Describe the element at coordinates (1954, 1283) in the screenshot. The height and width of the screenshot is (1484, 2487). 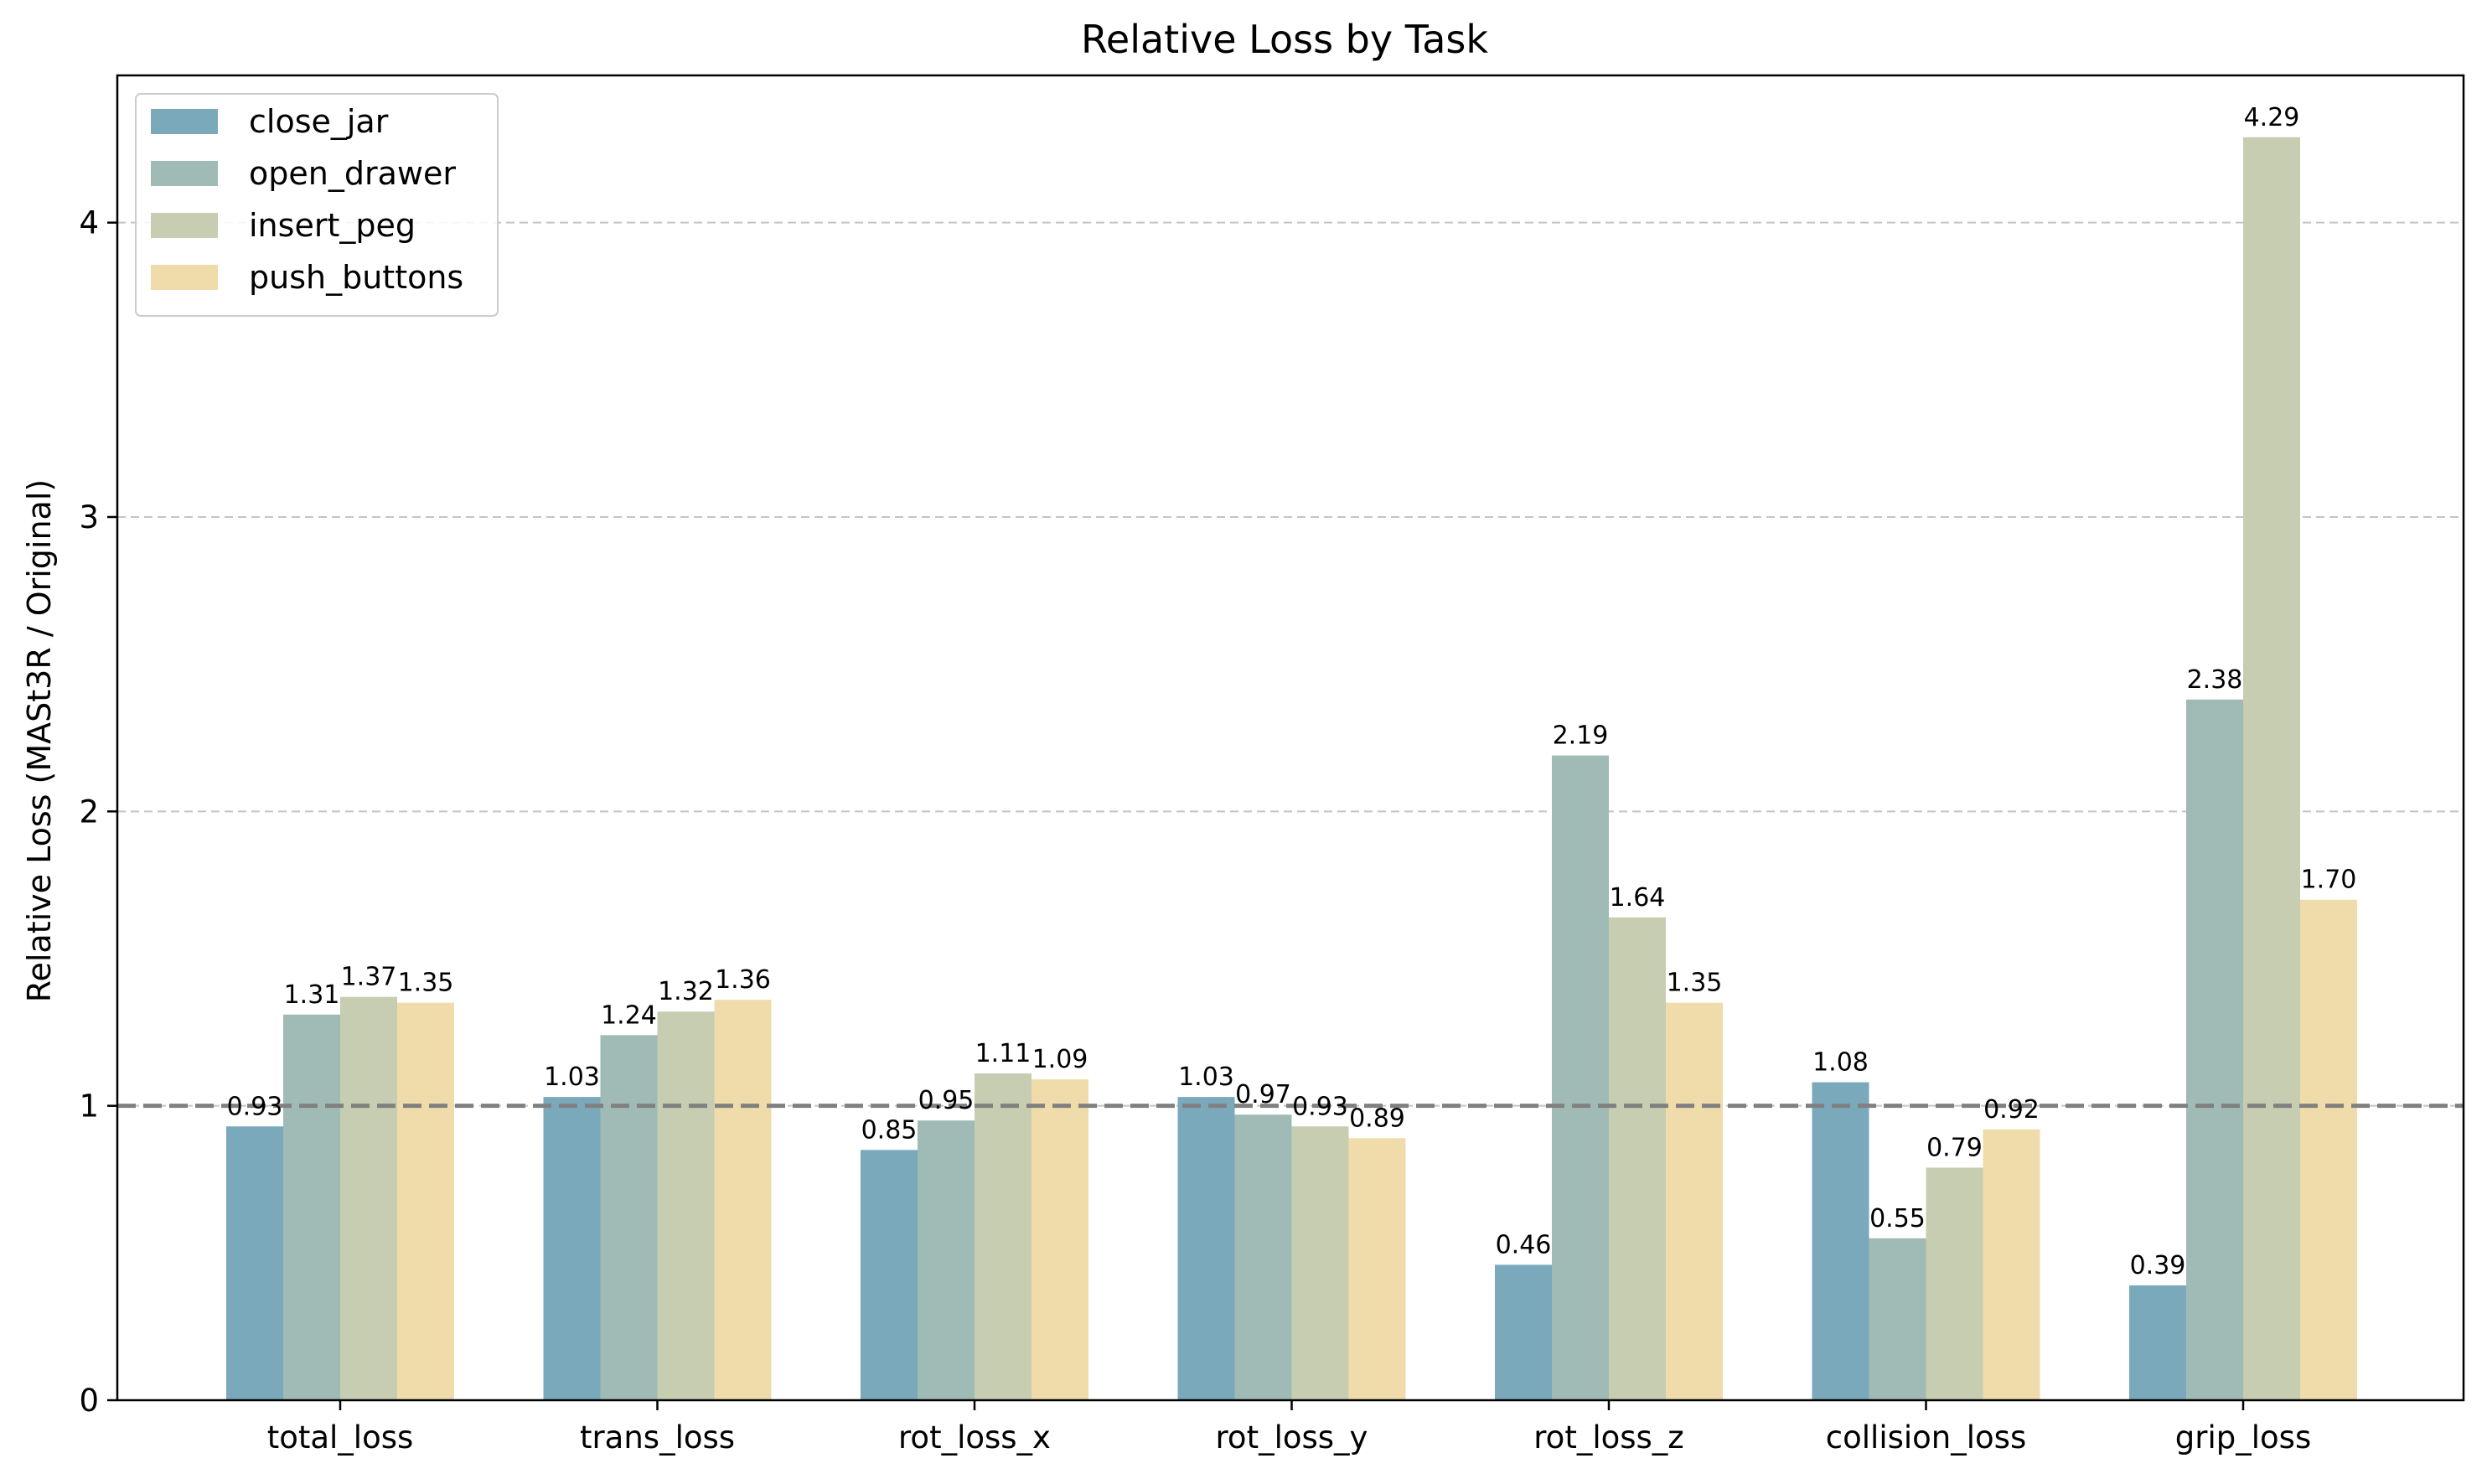
I see `bar-insert_peg-collision_loss` at that location.